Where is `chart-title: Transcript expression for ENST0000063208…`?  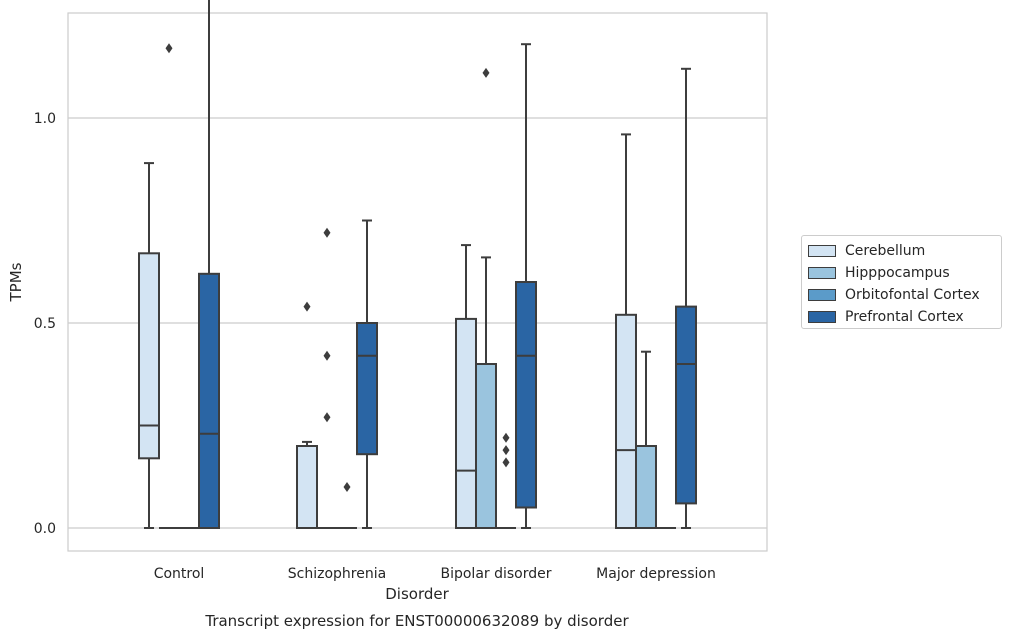
chart-title: Transcript expression for ENST0000063208… is located at coordinates (416, 621).